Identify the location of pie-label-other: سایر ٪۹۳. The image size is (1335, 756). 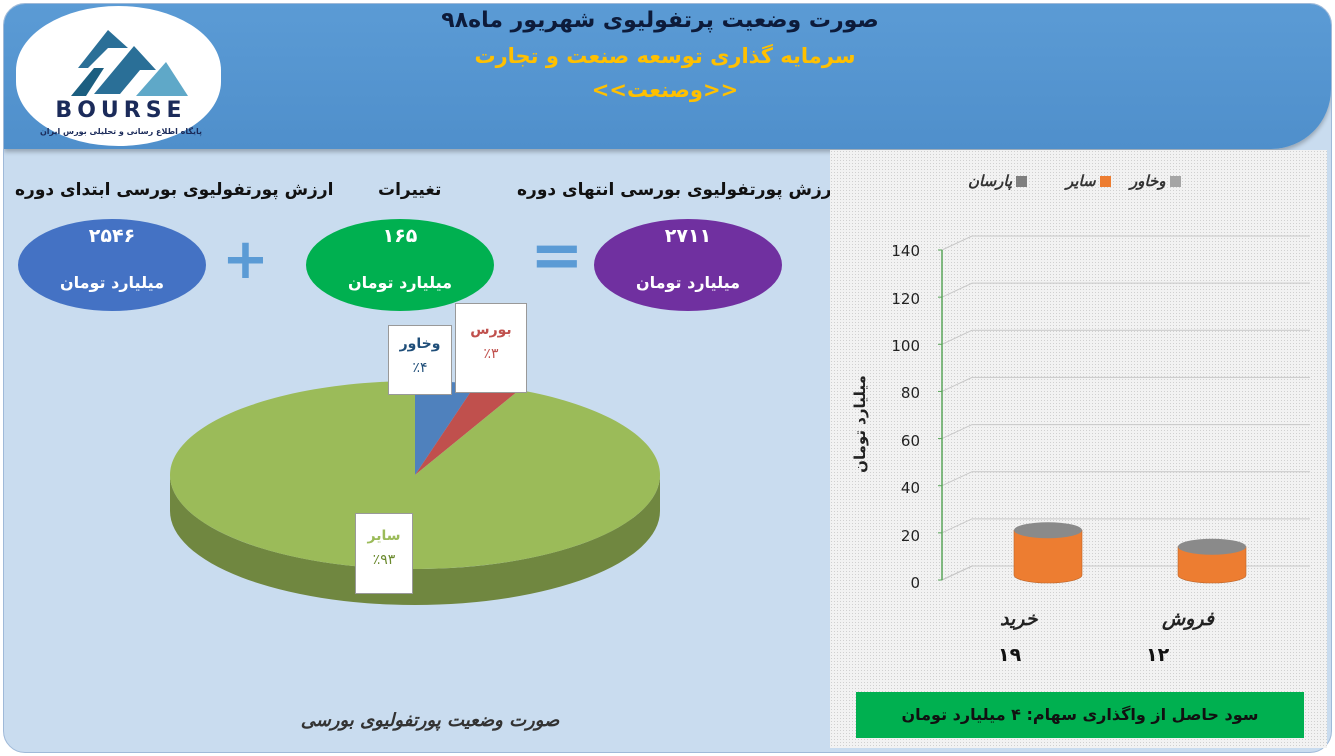
(384, 553).